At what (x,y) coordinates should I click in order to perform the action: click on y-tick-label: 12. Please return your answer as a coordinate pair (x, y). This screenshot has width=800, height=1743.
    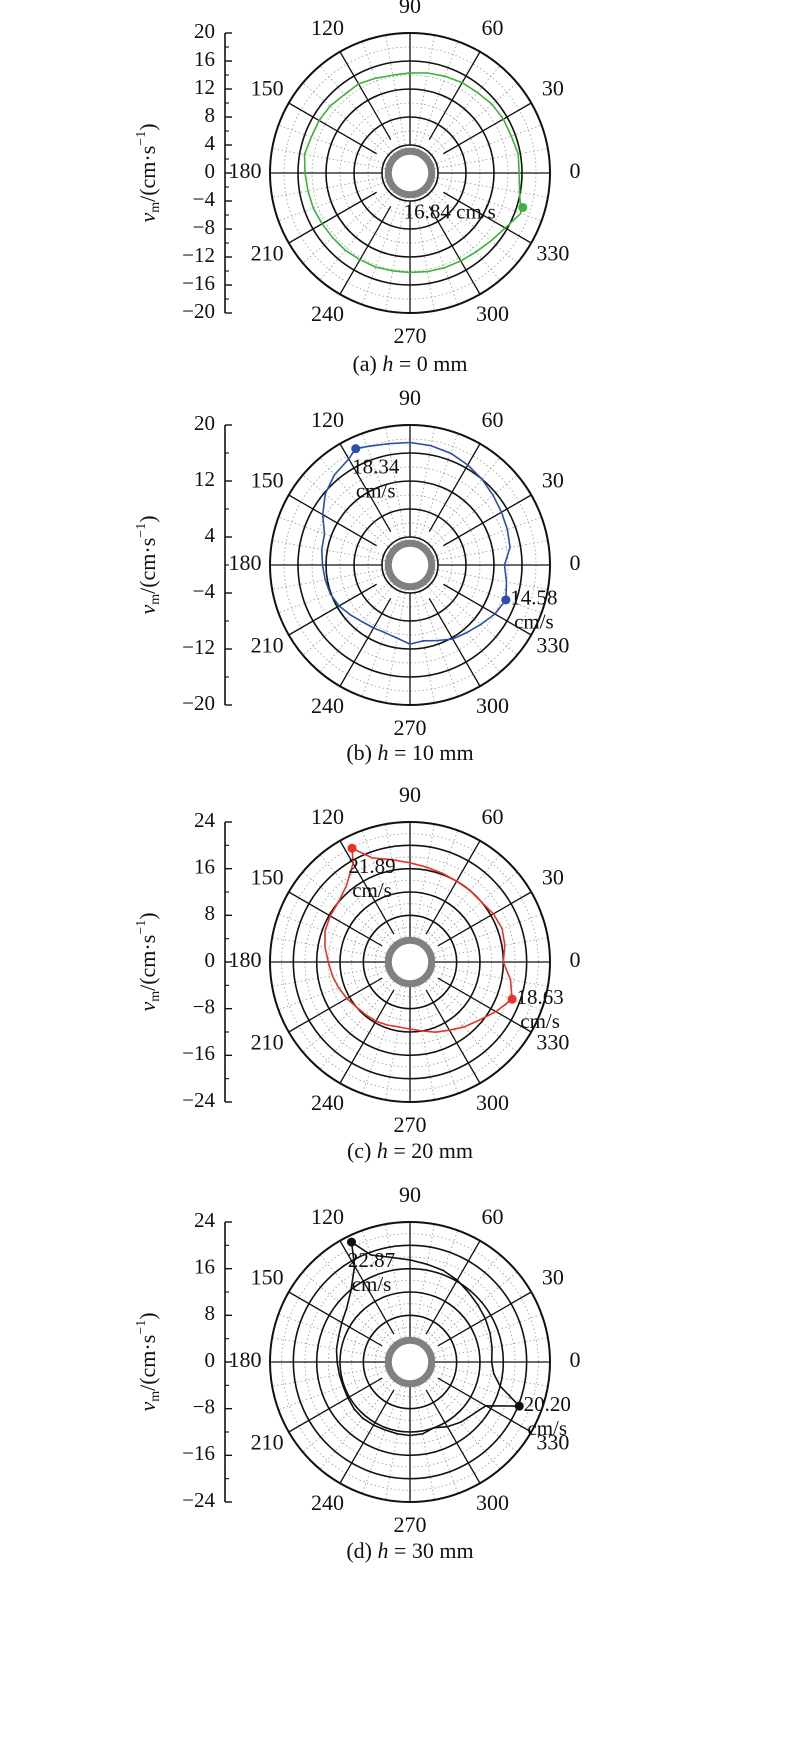
    Looking at the image, I should click on (204, 479).